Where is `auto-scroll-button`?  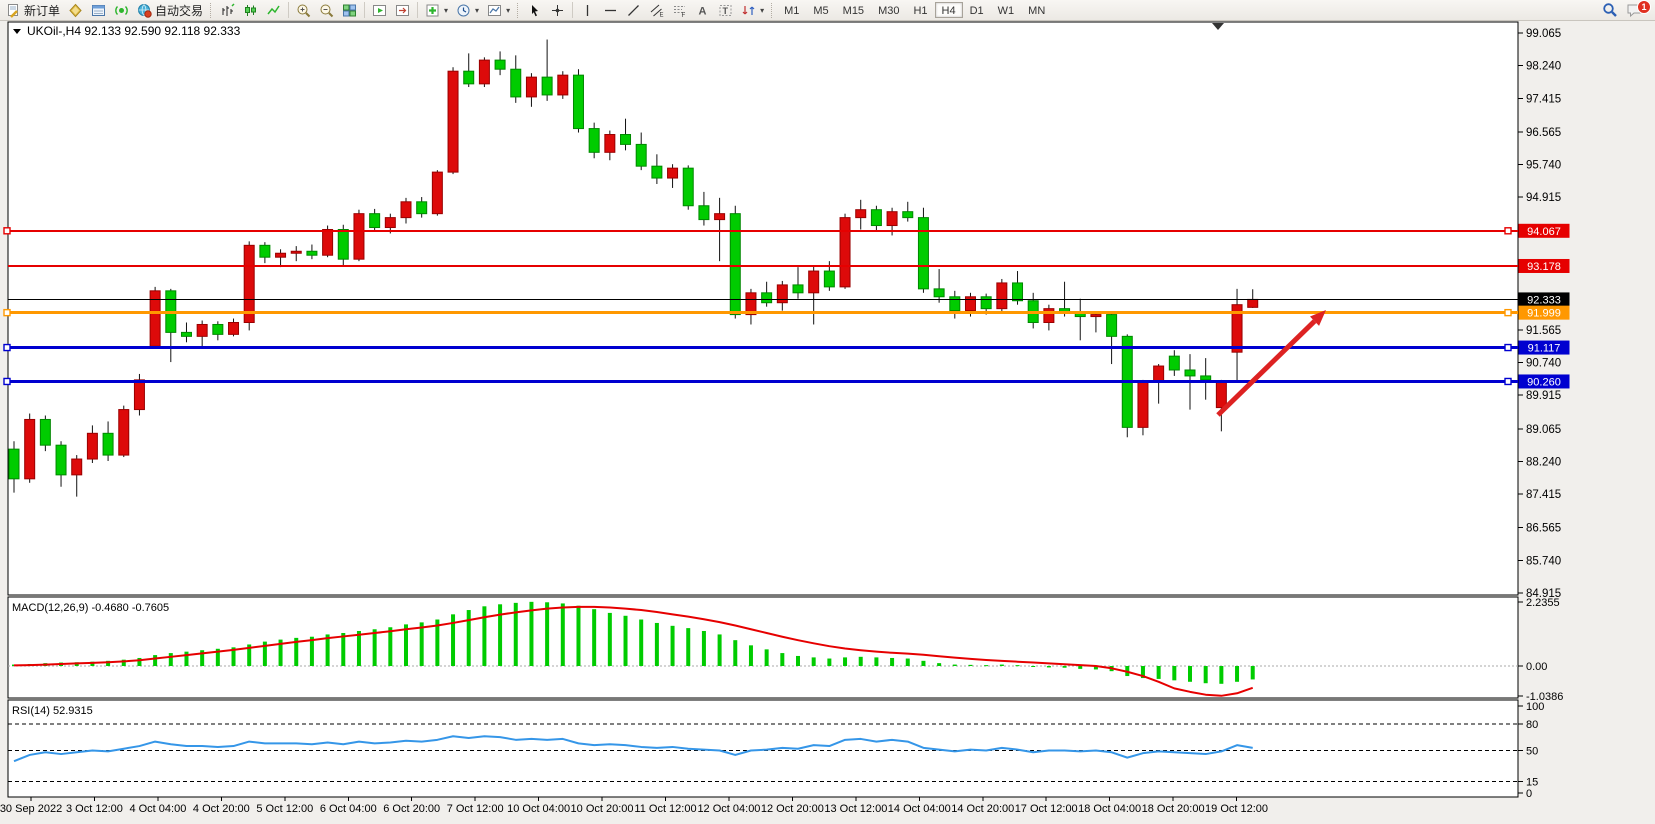
auto-scroll-button is located at coordinates (379, 10).